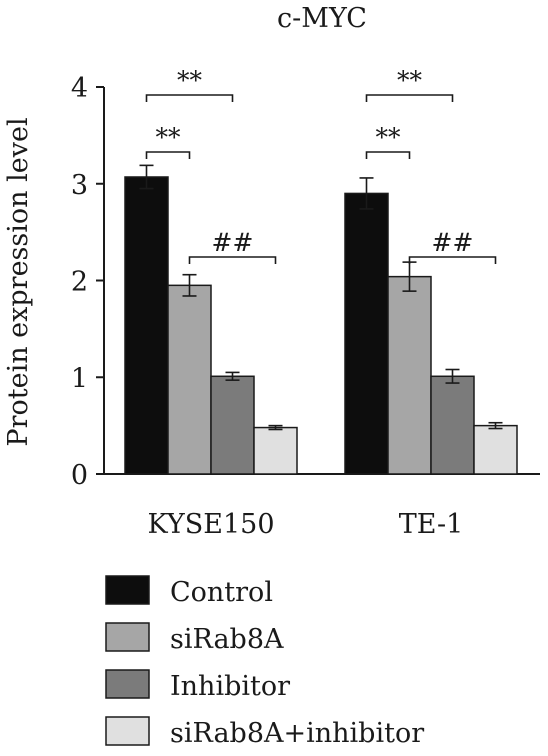  What do you see at coordinates (79, 282) in the screenshot?
I see `y-tick-label: 2` at bounding box center [79, 282].